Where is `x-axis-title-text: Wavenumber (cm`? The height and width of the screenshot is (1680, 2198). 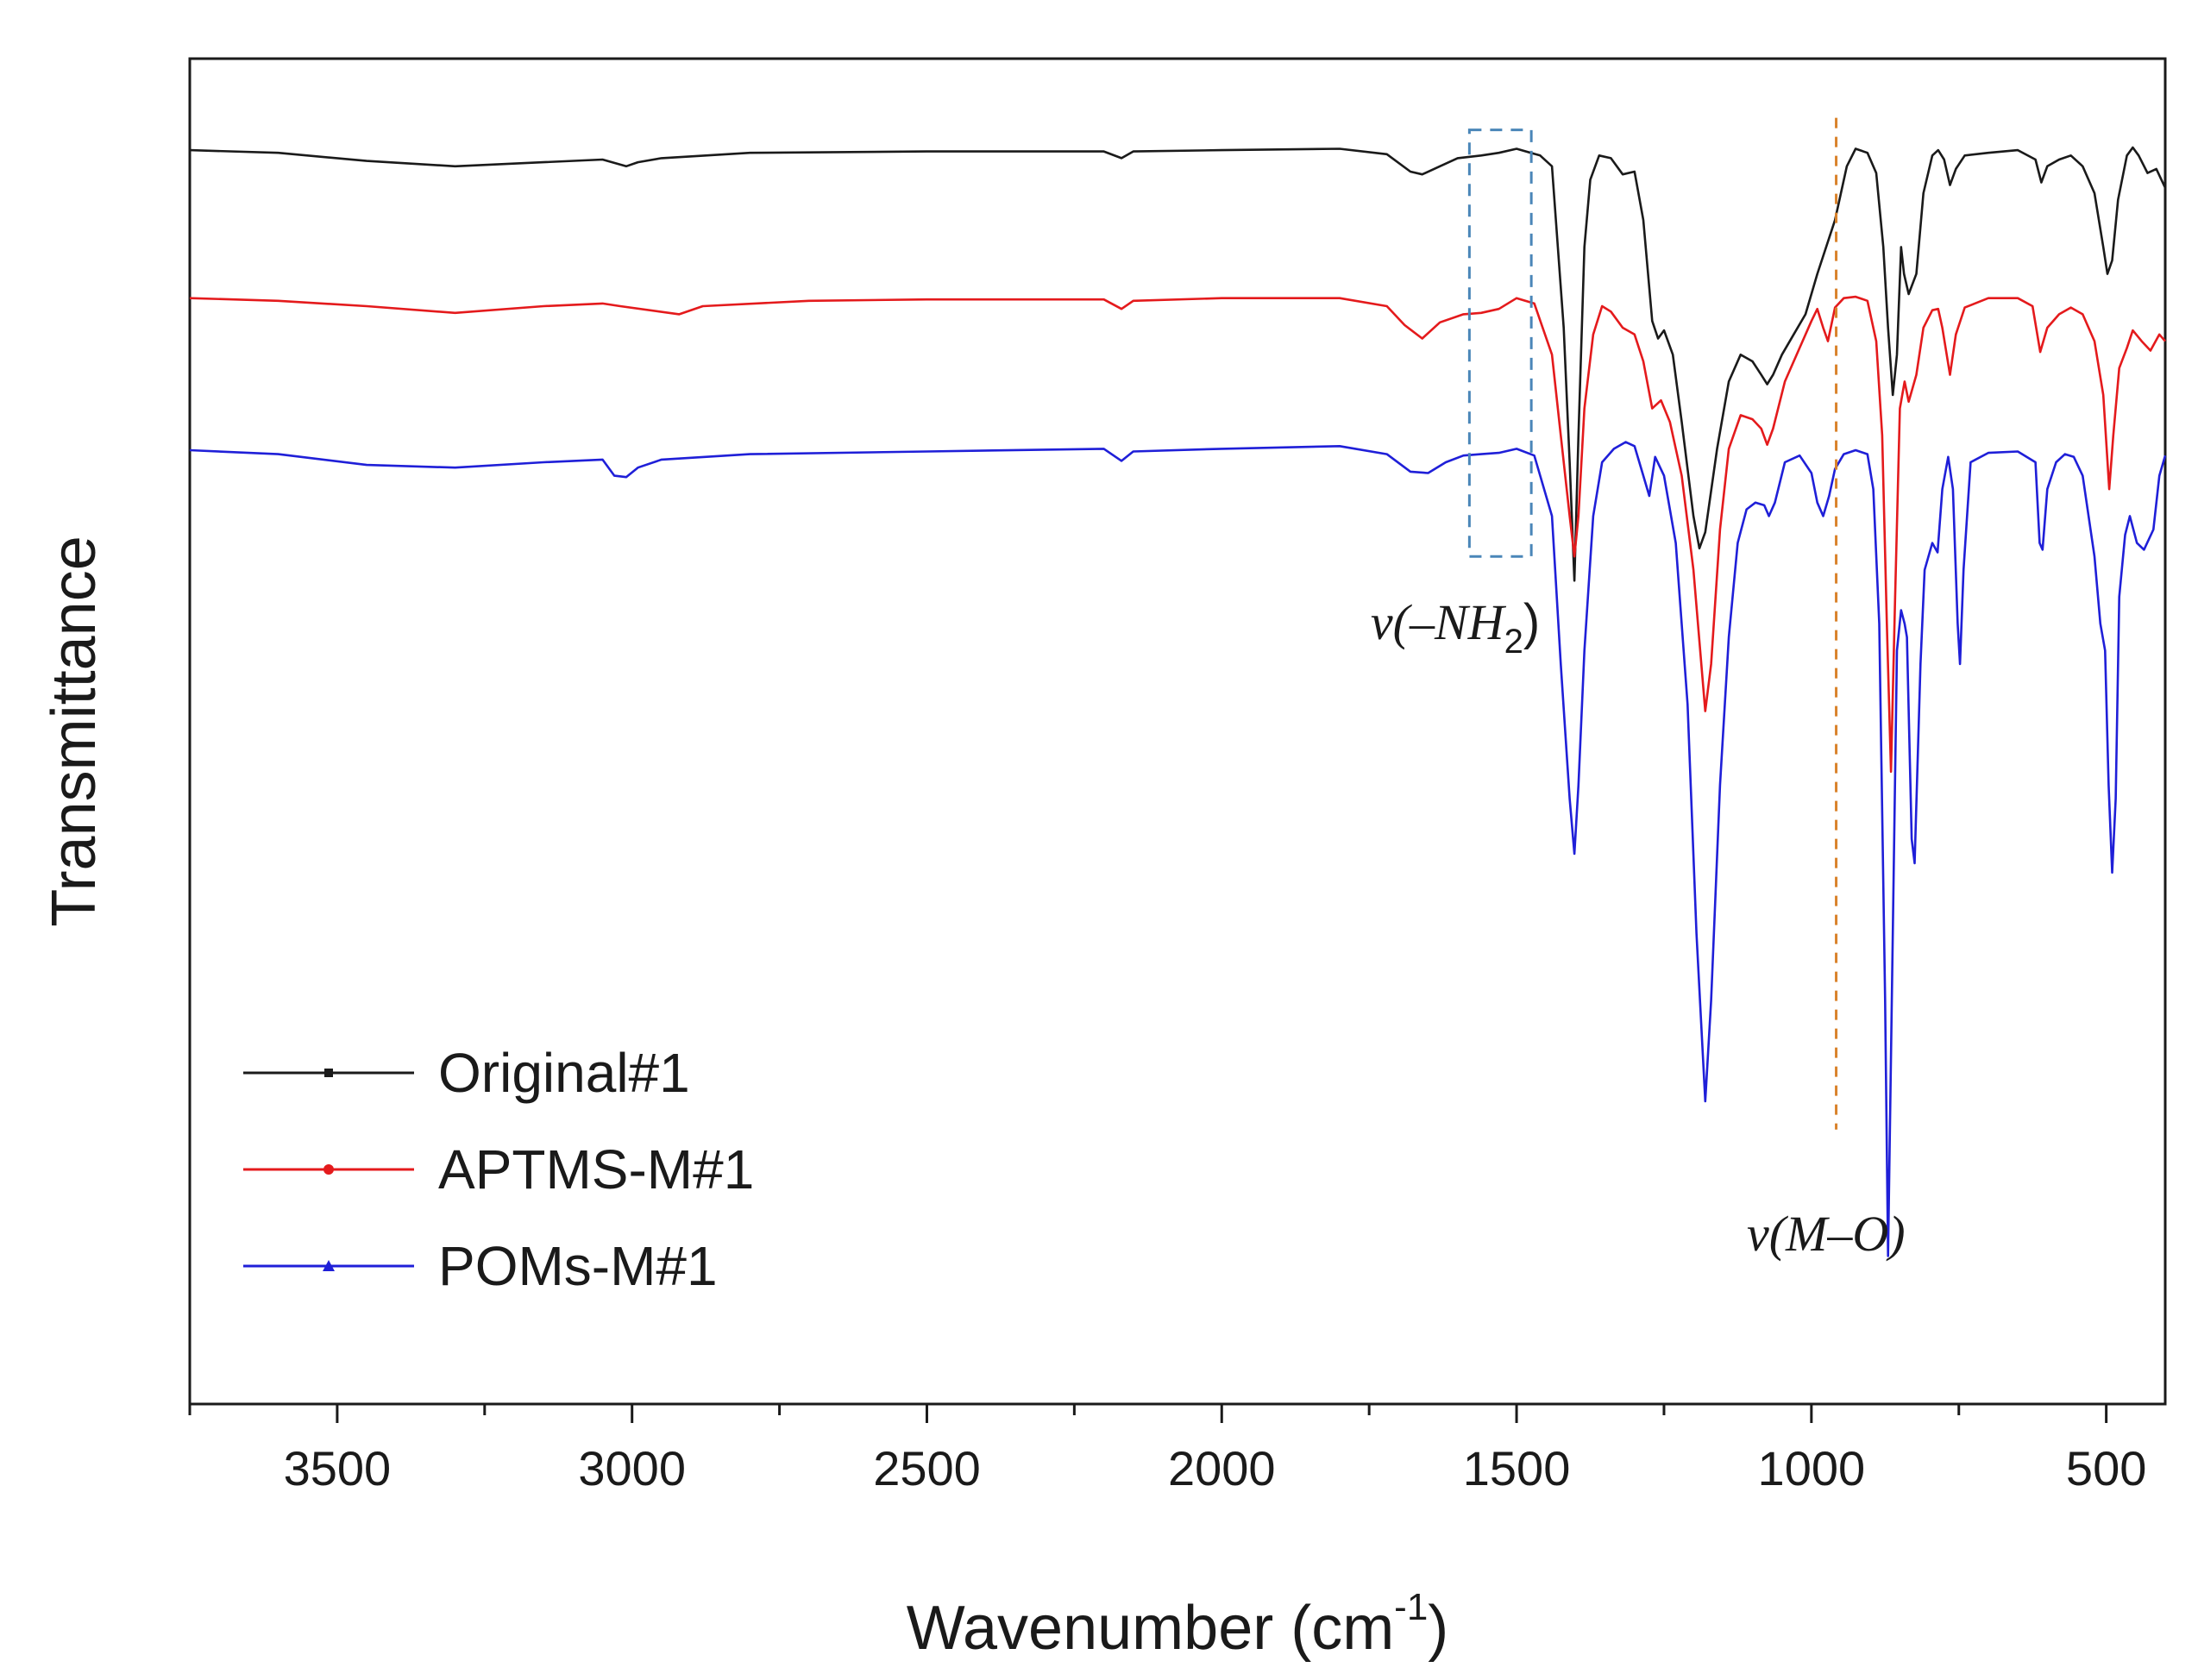 x-axis-title-text: Wavenumber (cm is located at coordinates (1150, 1629).